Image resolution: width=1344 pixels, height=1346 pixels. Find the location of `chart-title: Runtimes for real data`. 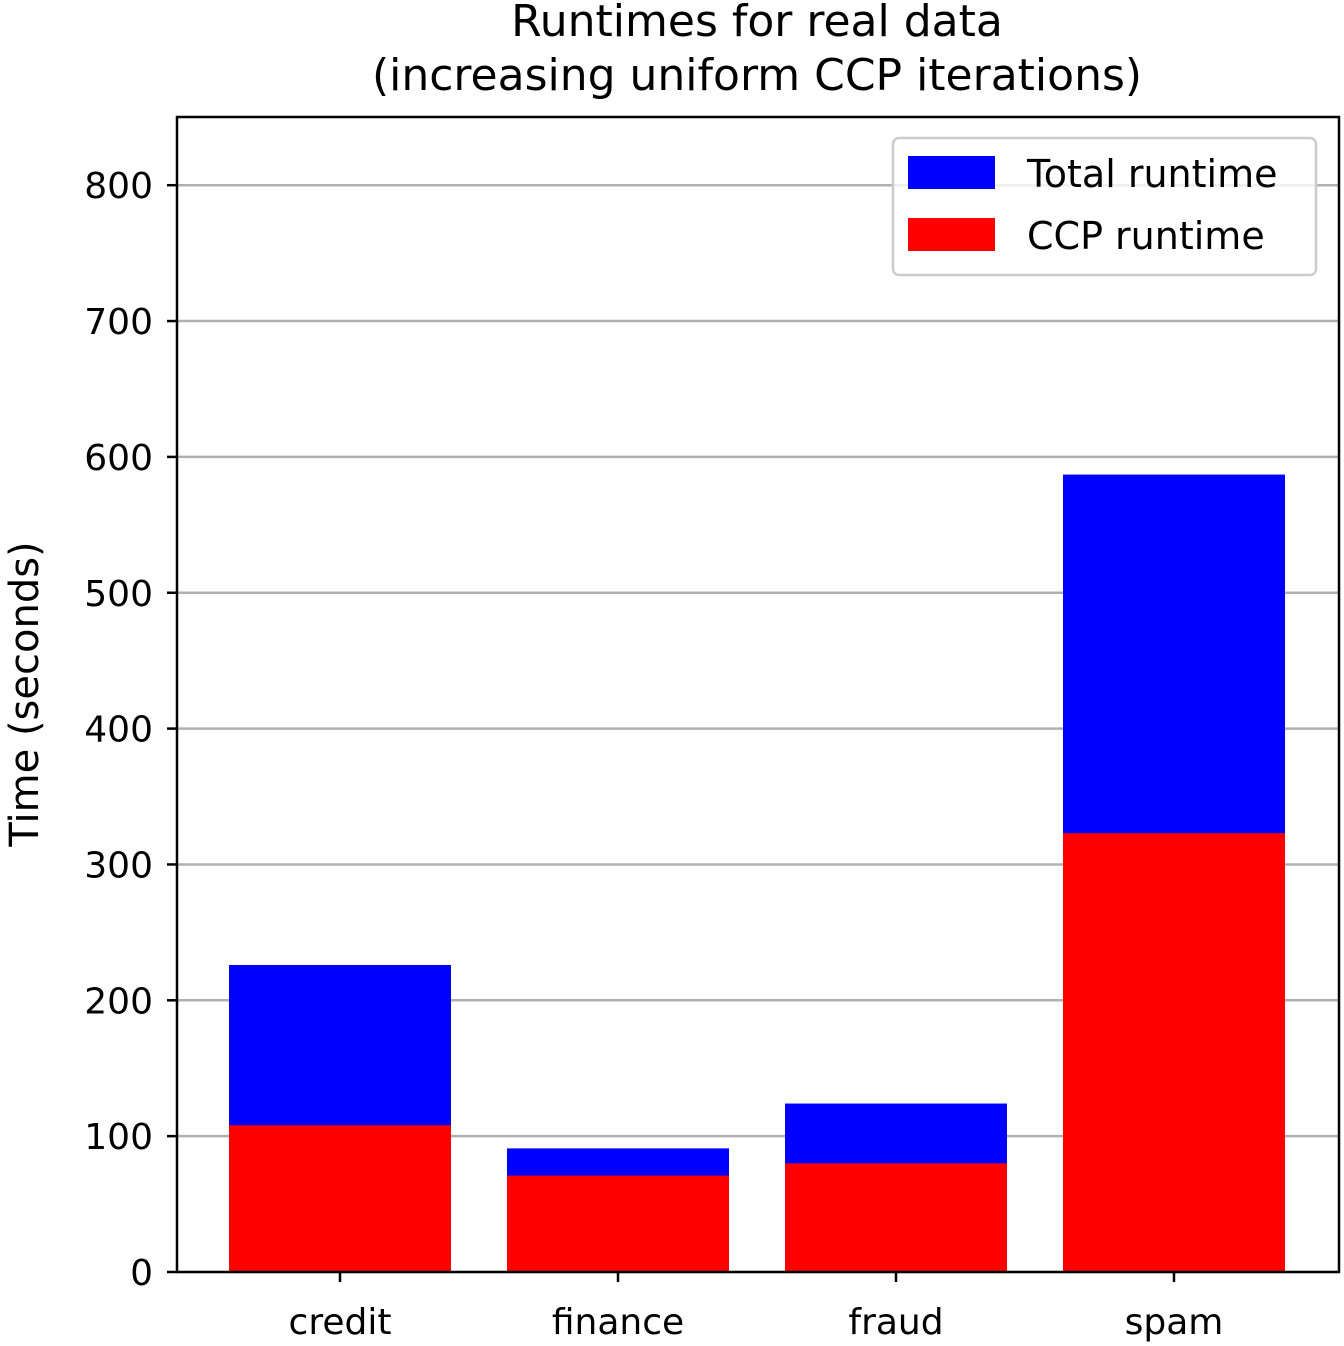

chart-title: Runtimes for real data is located at coordinates (757, 23).